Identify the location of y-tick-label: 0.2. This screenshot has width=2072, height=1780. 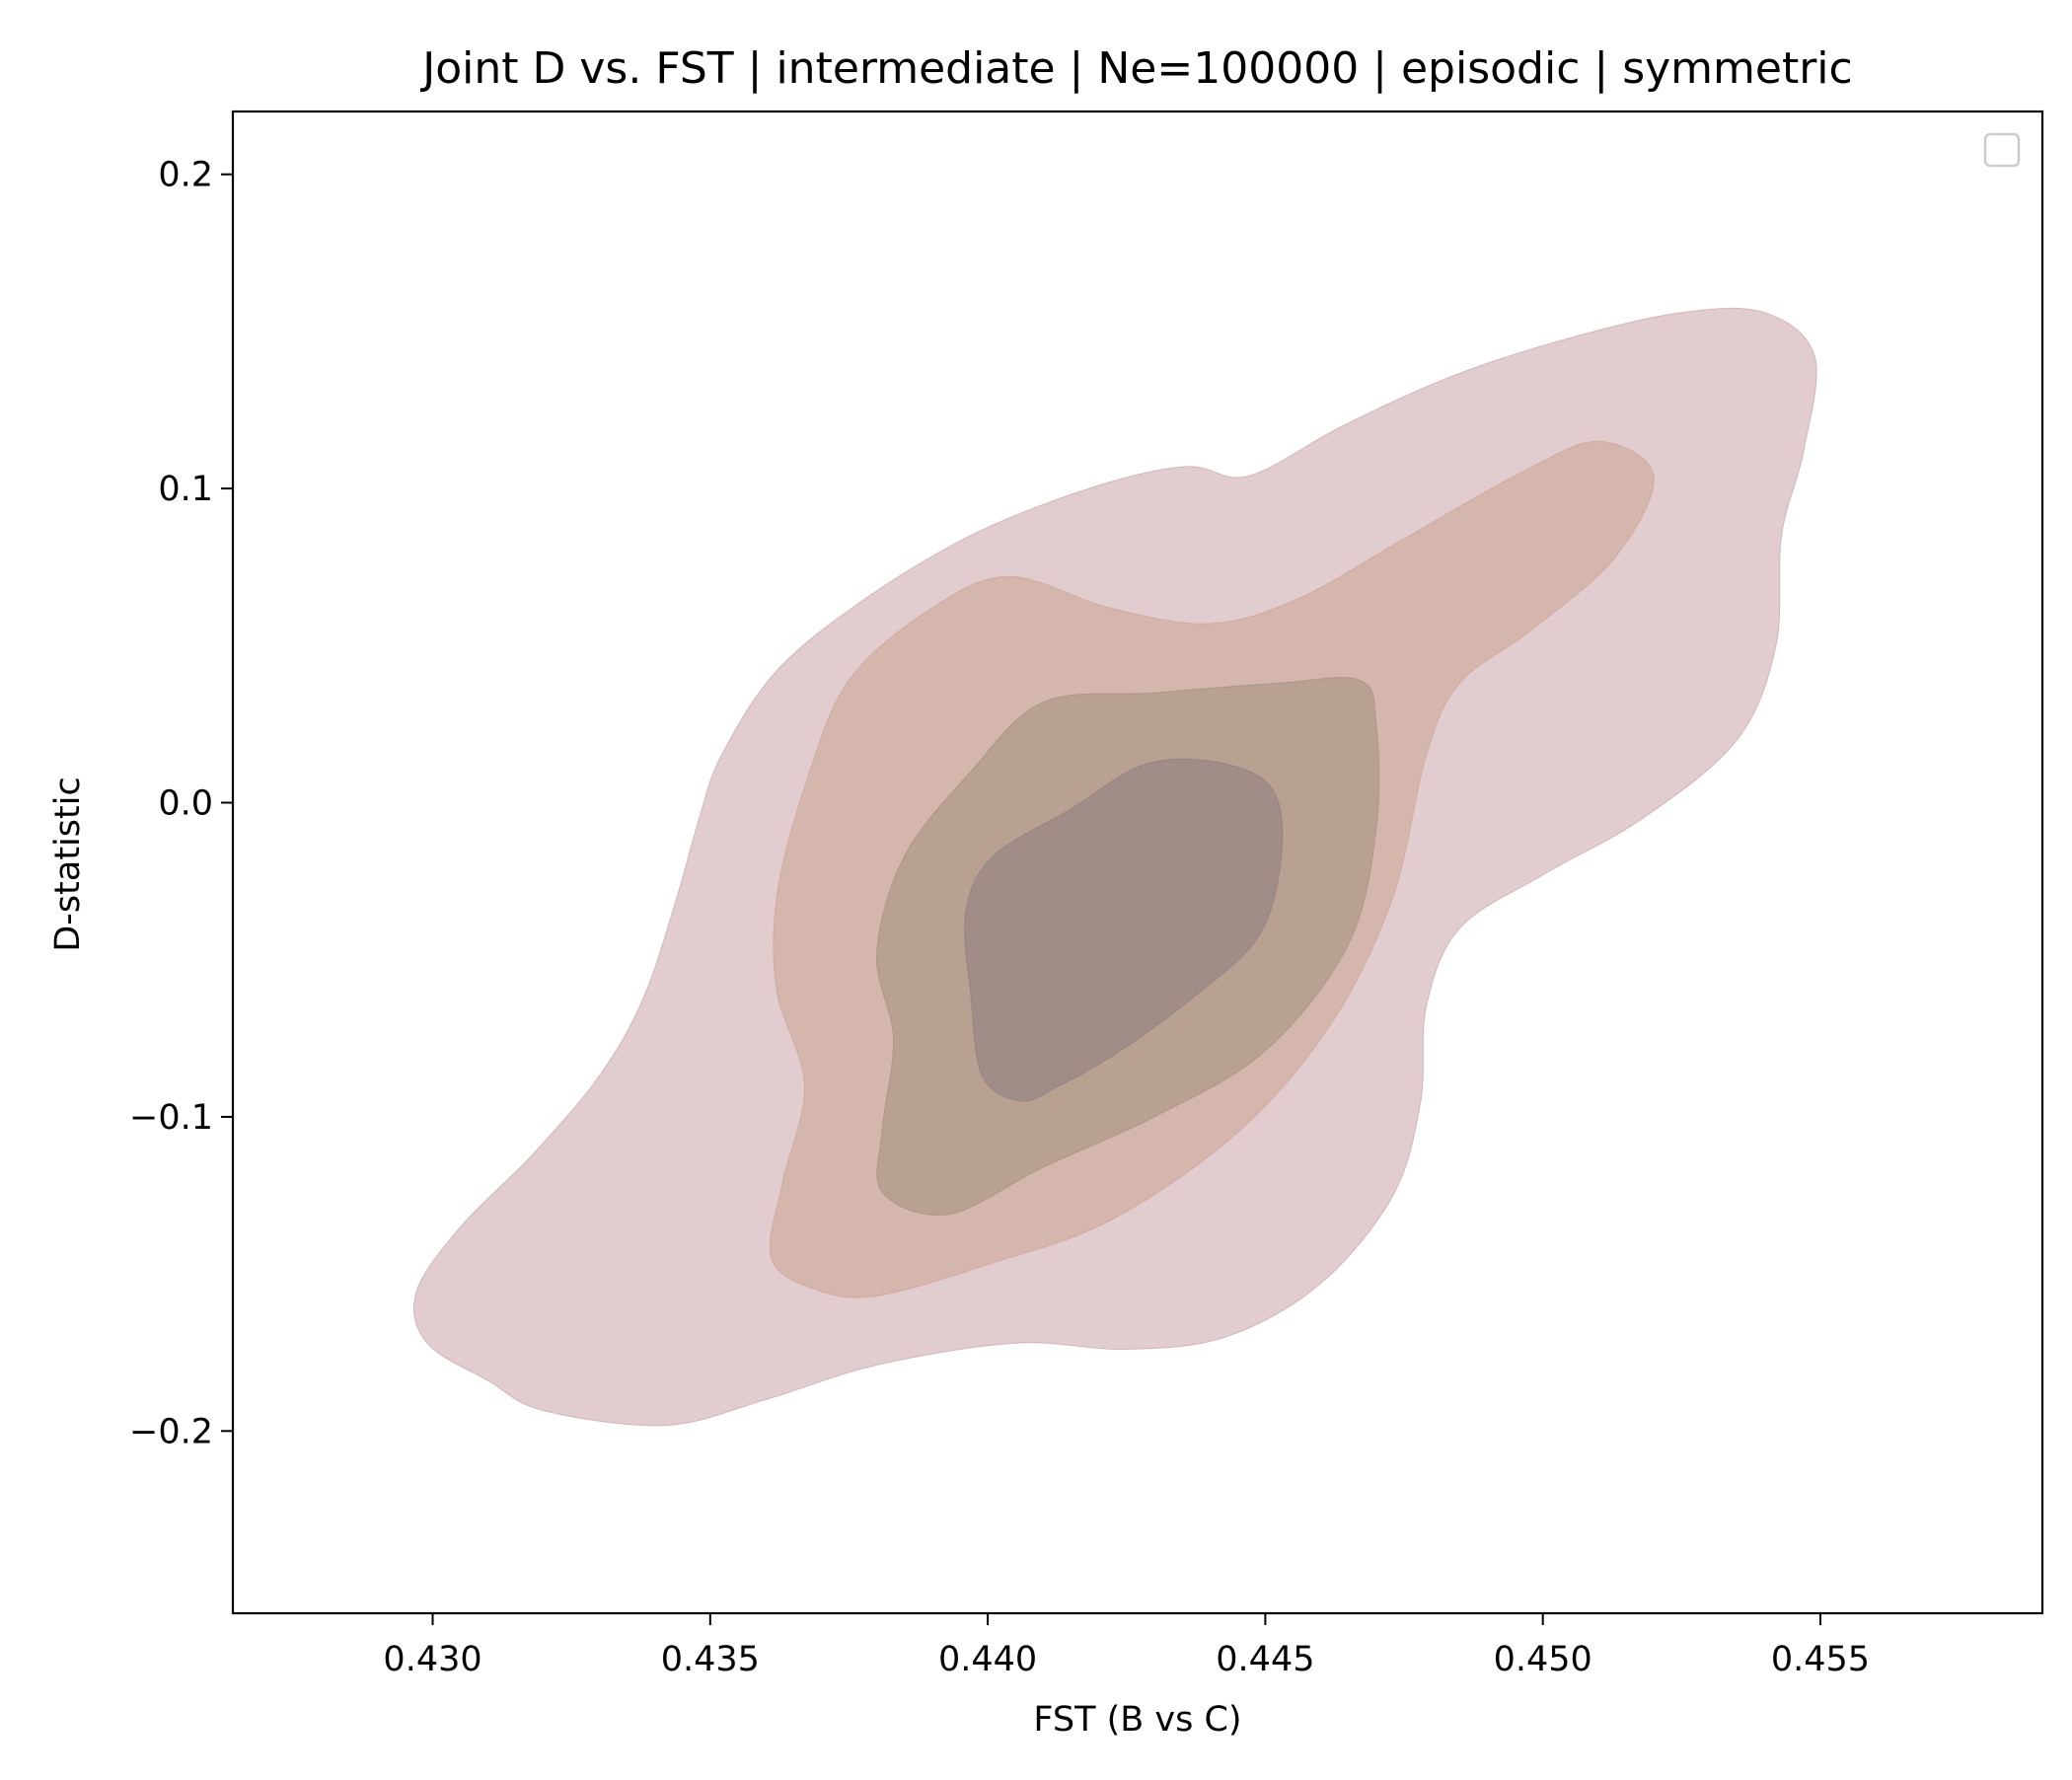
(186, 175).